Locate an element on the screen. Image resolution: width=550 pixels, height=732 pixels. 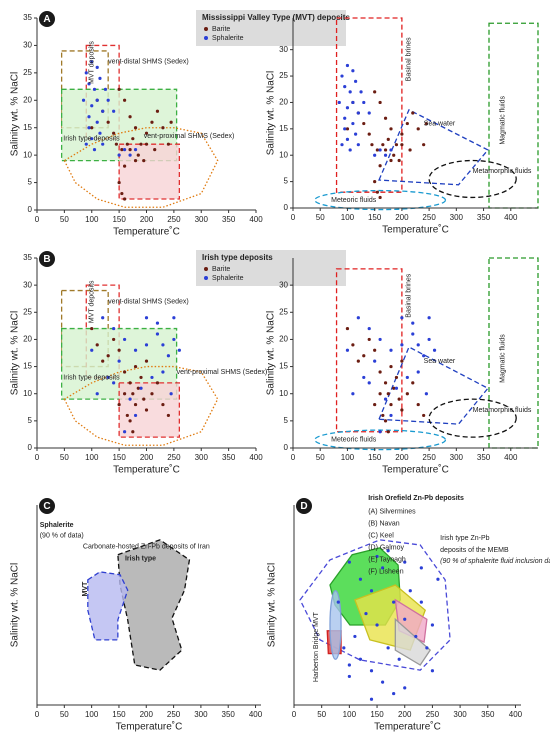
y-tick-label: 25 is located at coordinates (283, 311).